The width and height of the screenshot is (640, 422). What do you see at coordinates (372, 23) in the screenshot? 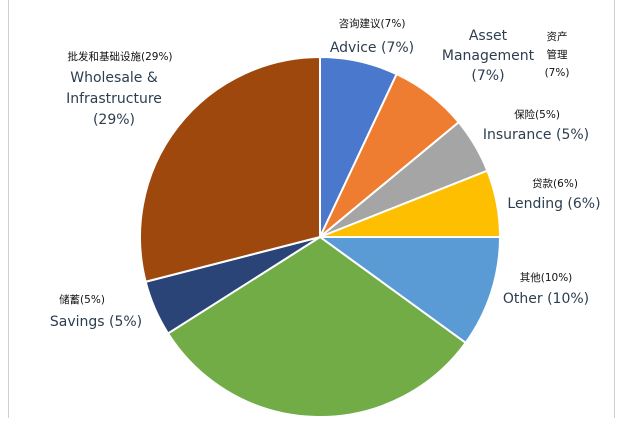
I see `label-cn-advice-0: 咨询建议(7%)` at bounding box center [372, 23].